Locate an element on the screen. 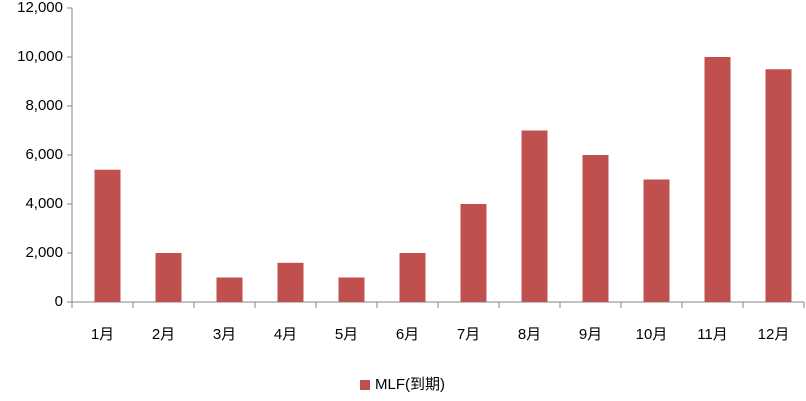 This screenshot has height=401, width=806. y-tick-label: 8,000 is located at coordinates (44, 105).